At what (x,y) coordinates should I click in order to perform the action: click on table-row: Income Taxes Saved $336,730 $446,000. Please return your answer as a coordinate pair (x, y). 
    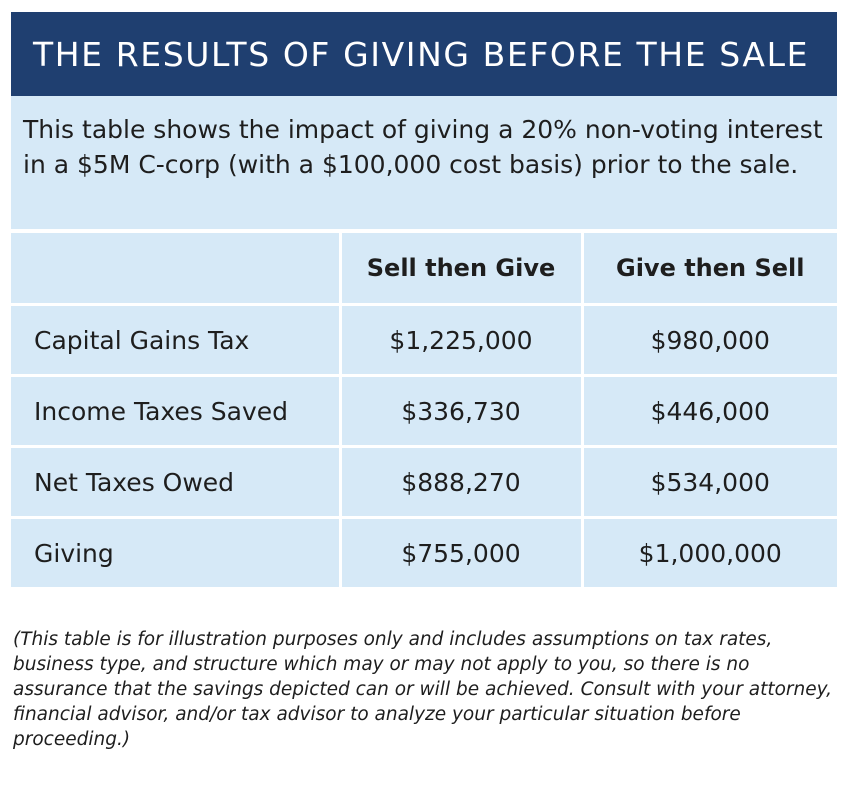
    Looking at the image, I should click on (424, 411).